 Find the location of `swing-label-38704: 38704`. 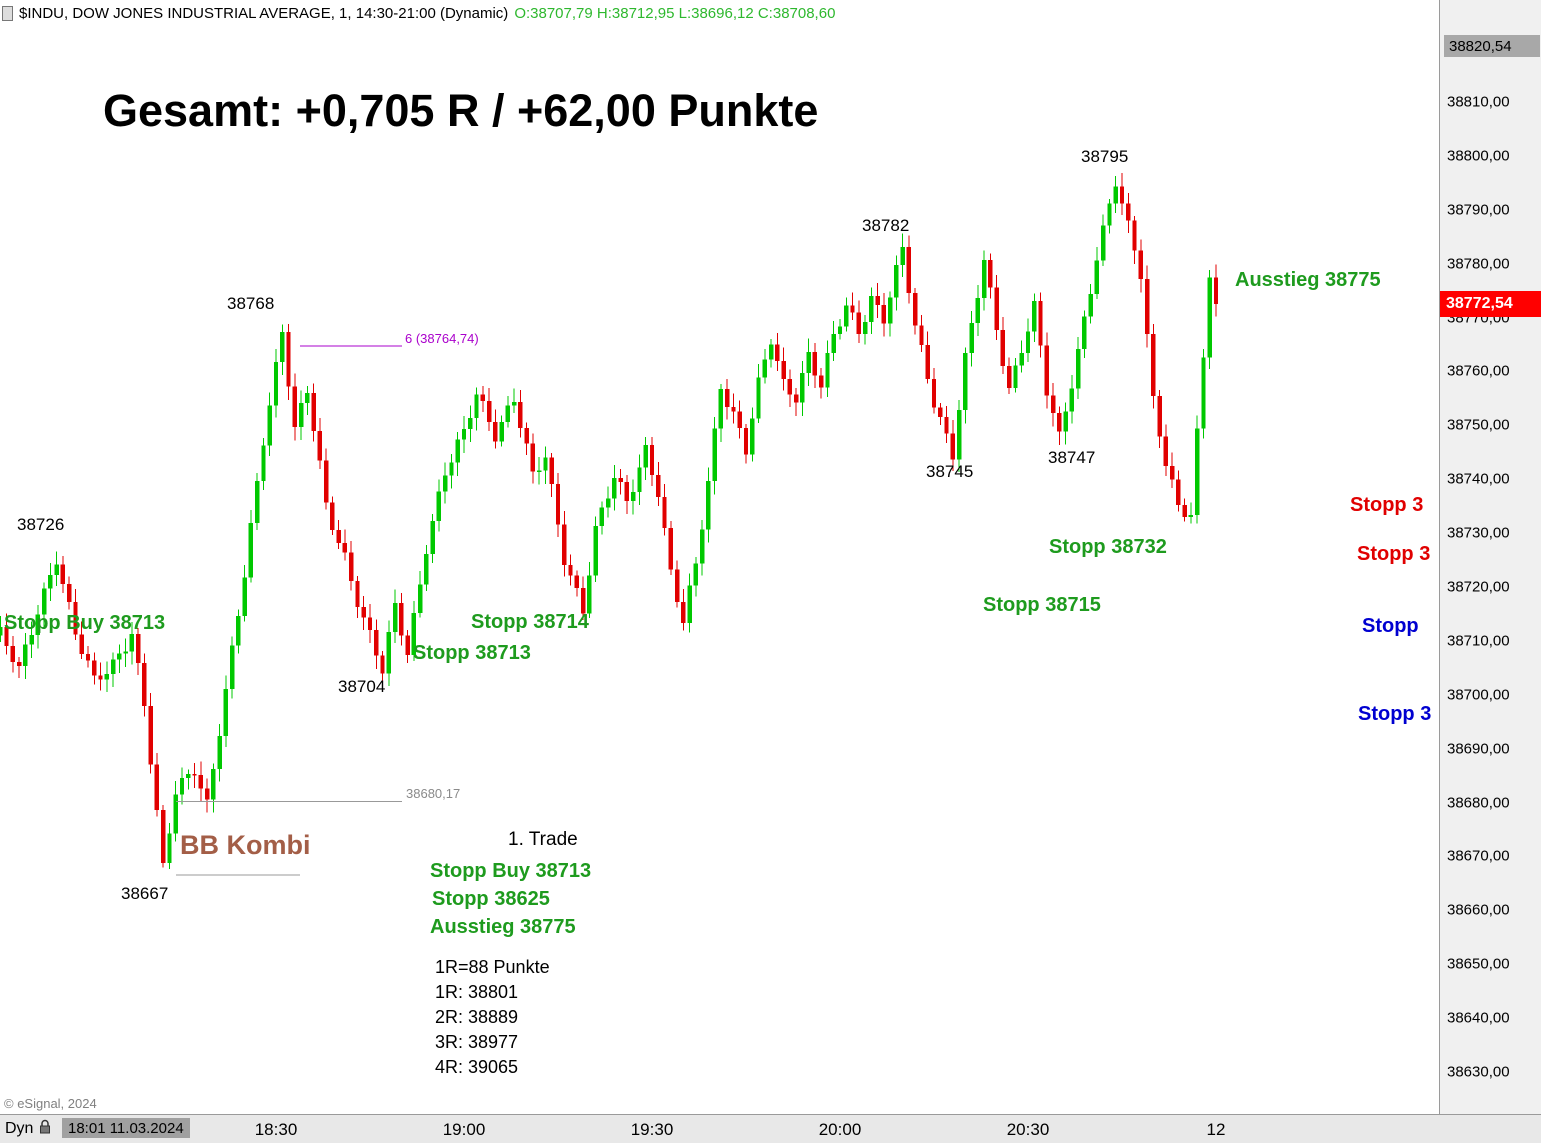

swing-label-38704: 38704 is located at coordinates (362, 686).